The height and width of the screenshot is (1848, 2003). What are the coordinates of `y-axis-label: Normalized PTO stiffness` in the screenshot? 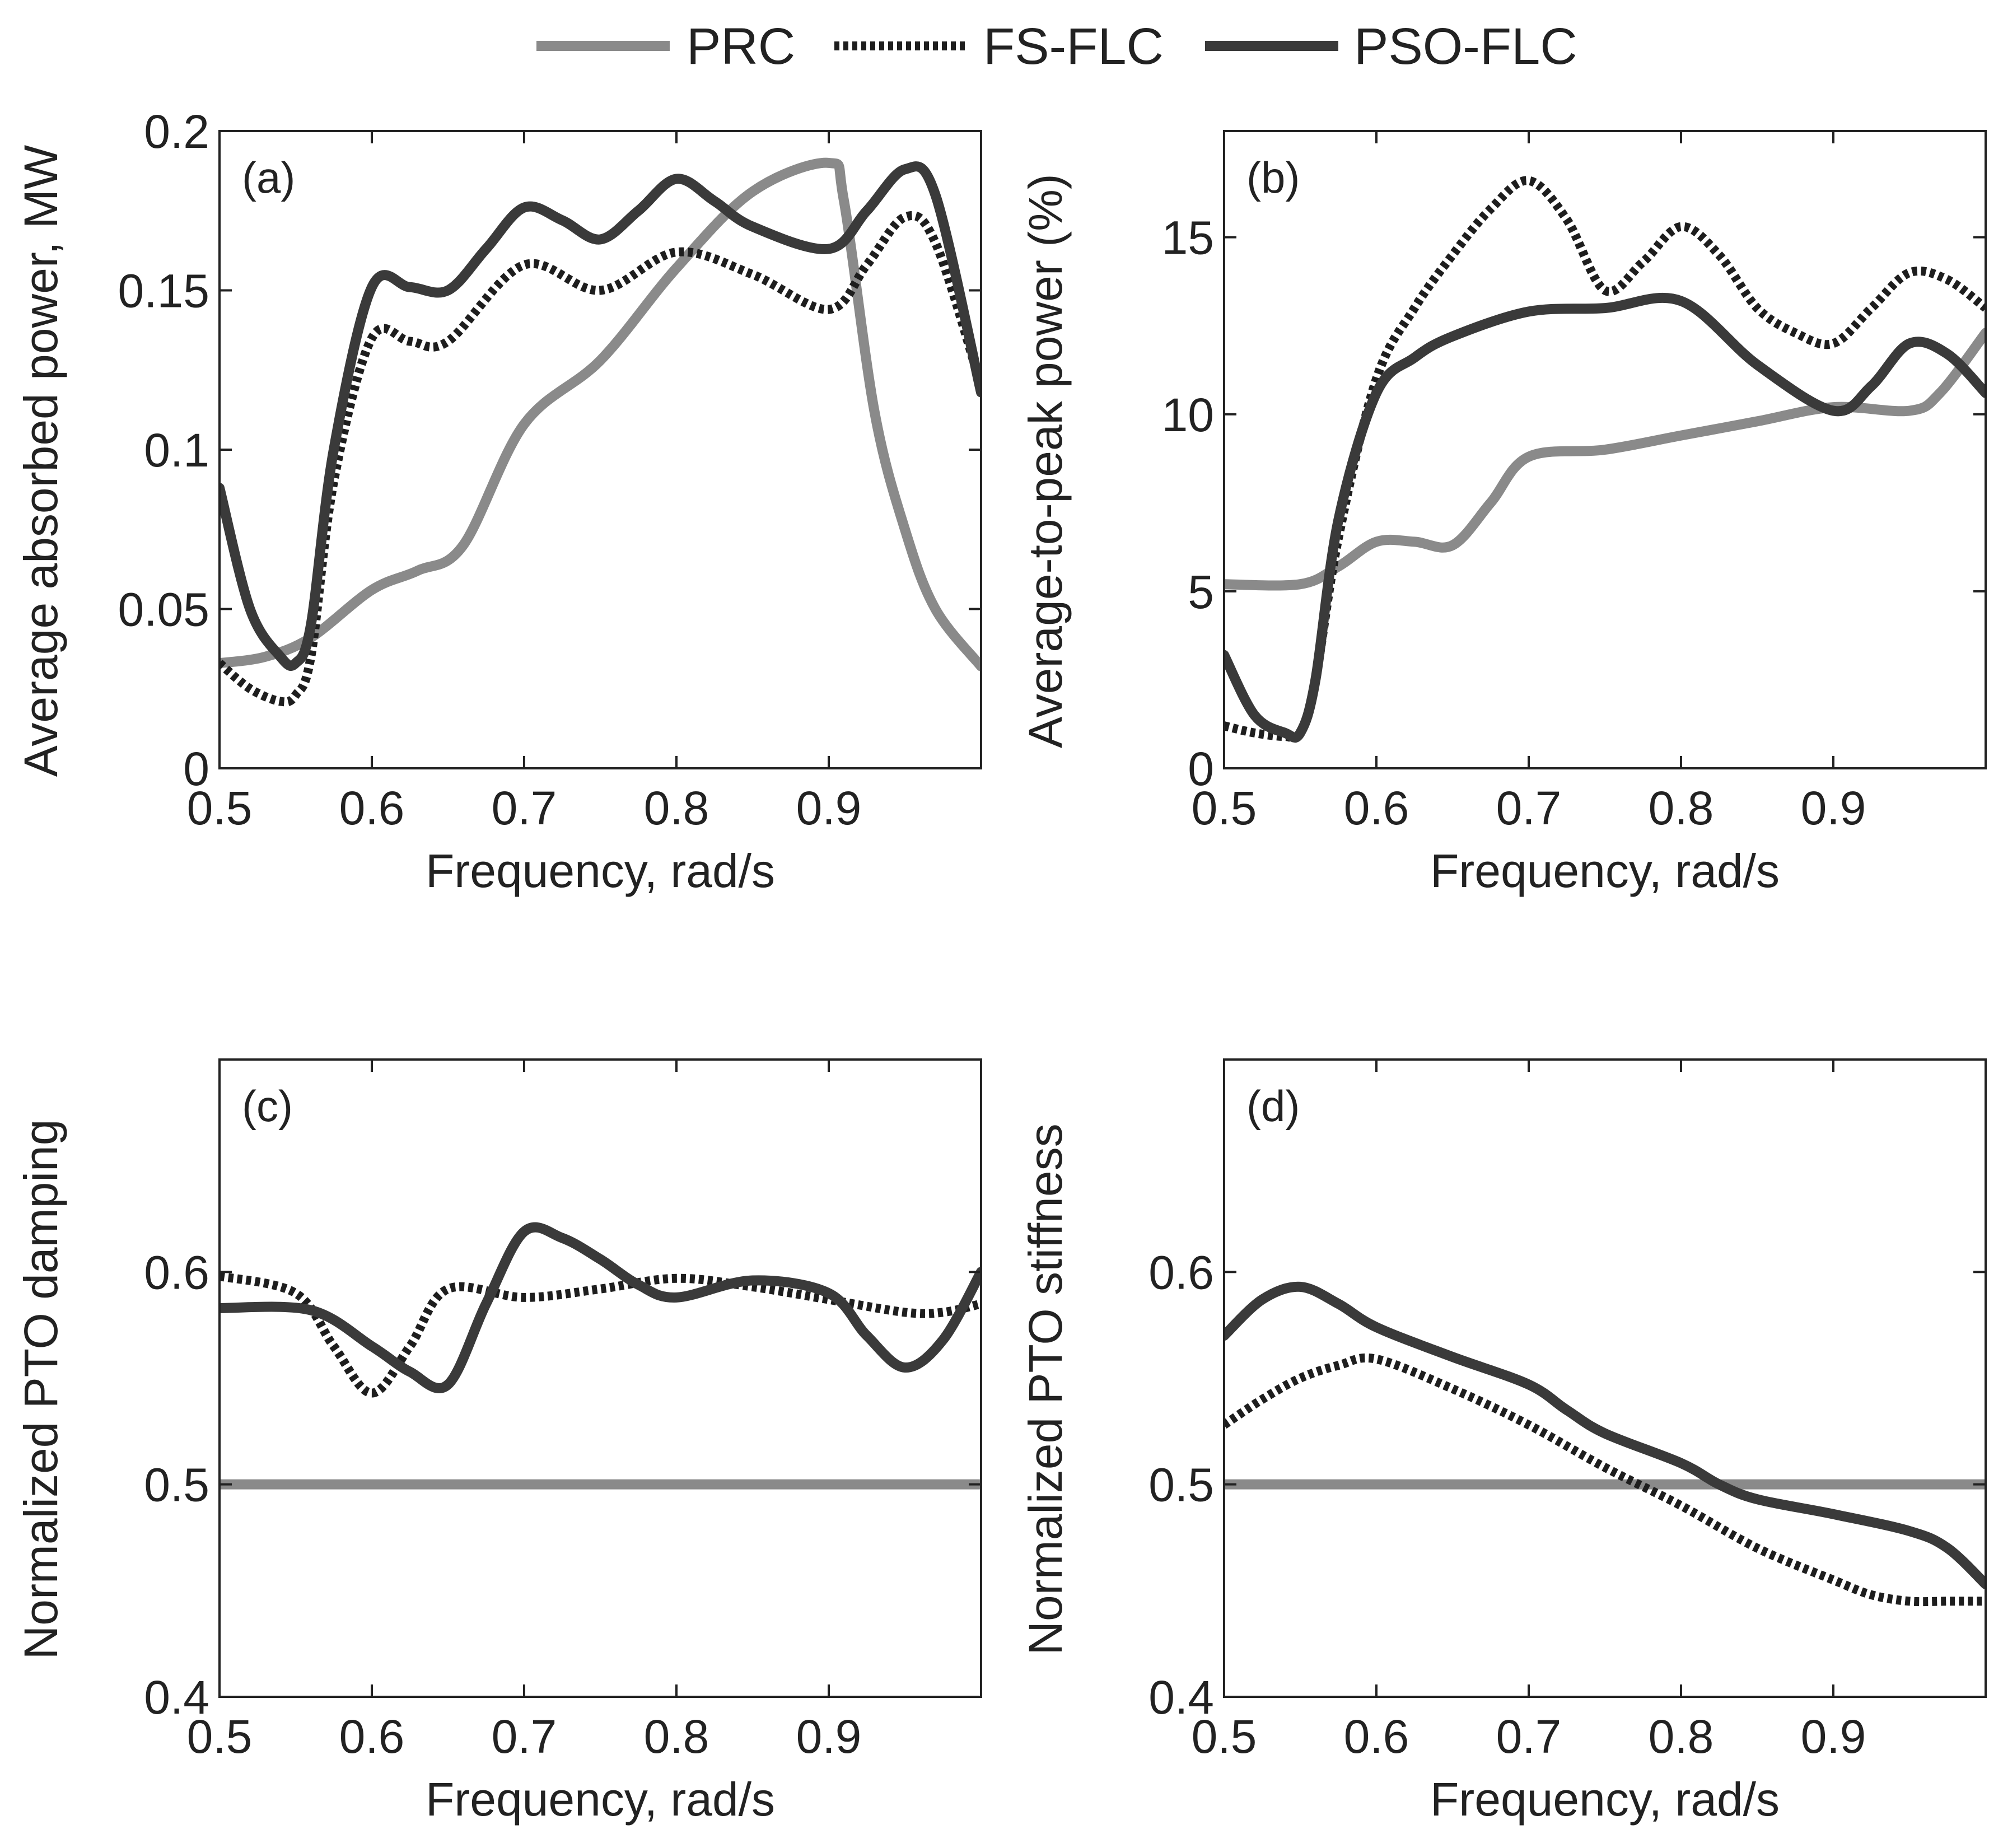 It's located at (1045, 1389).